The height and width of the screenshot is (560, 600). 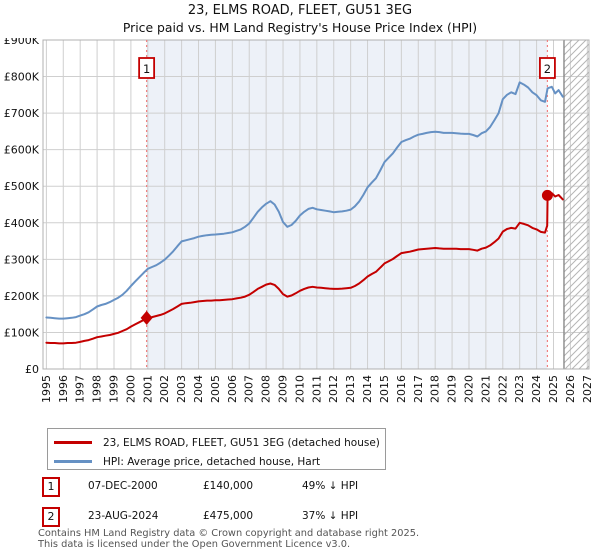 What do you see at coordinates (97, 389) in the screenshot?
I see `x-tick-label: 1998` at bounding box center [97, 389].